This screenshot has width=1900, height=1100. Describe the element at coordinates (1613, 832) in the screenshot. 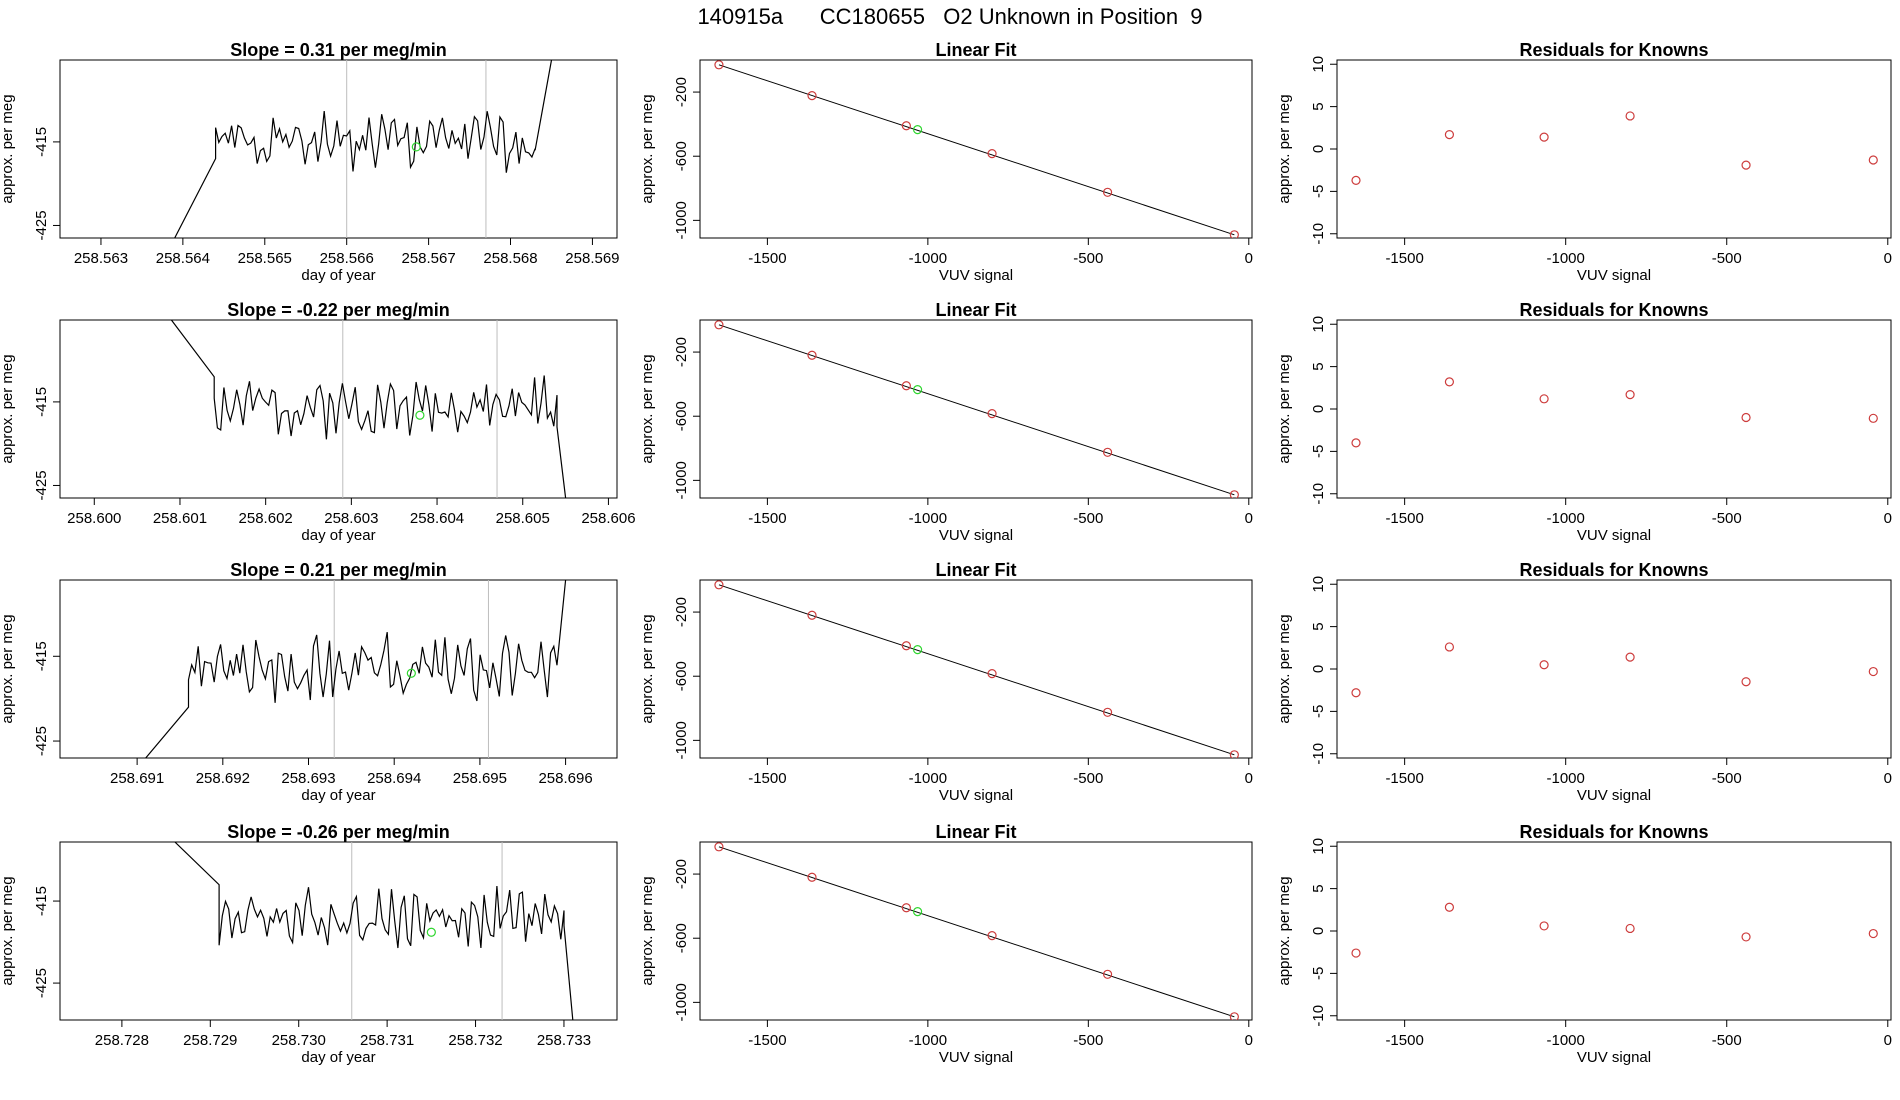

I see `chart-title: Residuals for Knowns` at that location.